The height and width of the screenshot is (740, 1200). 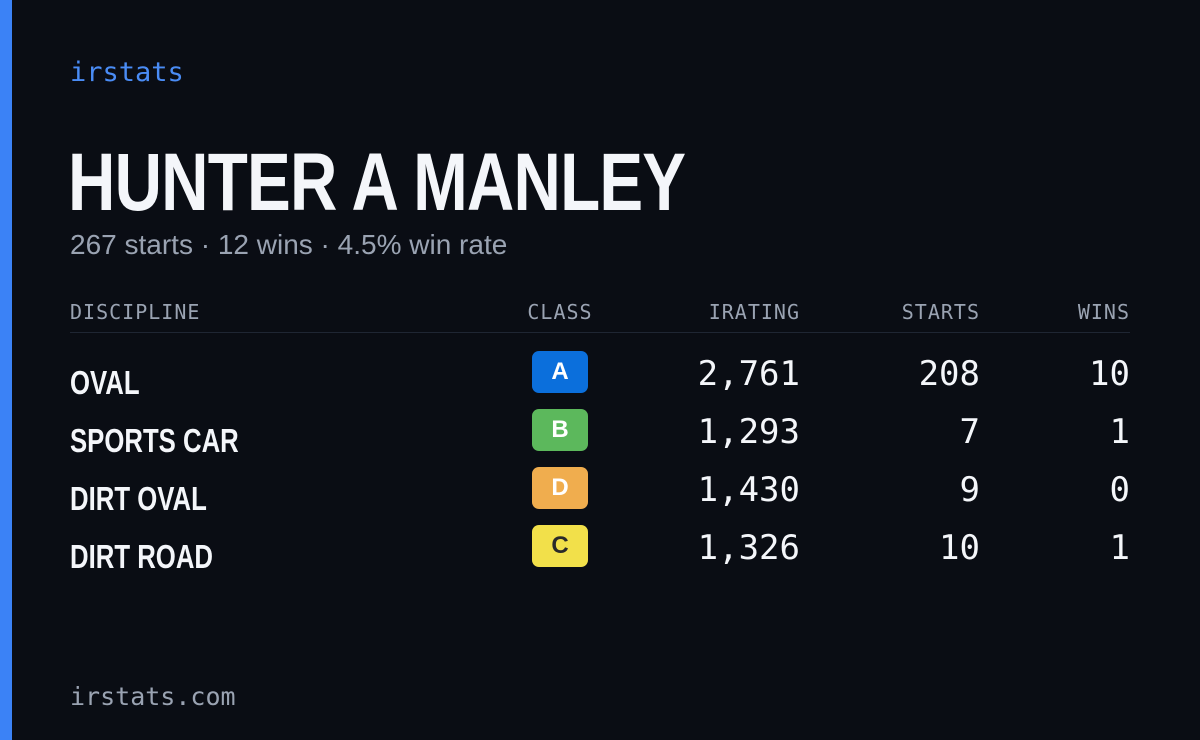 I want to click on discipline-name: OVAL, so click(x=105, y=382).